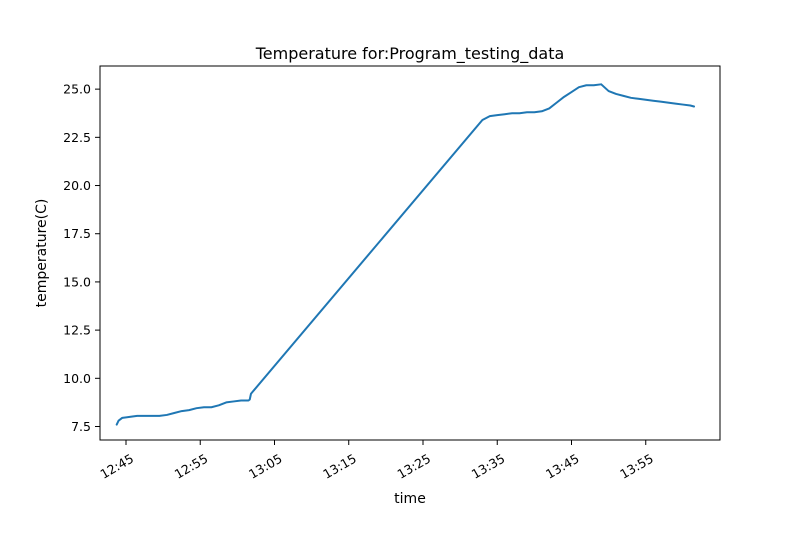  What do you see at coordinates (77, 185) in the screenshot?
I see `y-tick-label: 20.0` at bounding box center [77, 185].